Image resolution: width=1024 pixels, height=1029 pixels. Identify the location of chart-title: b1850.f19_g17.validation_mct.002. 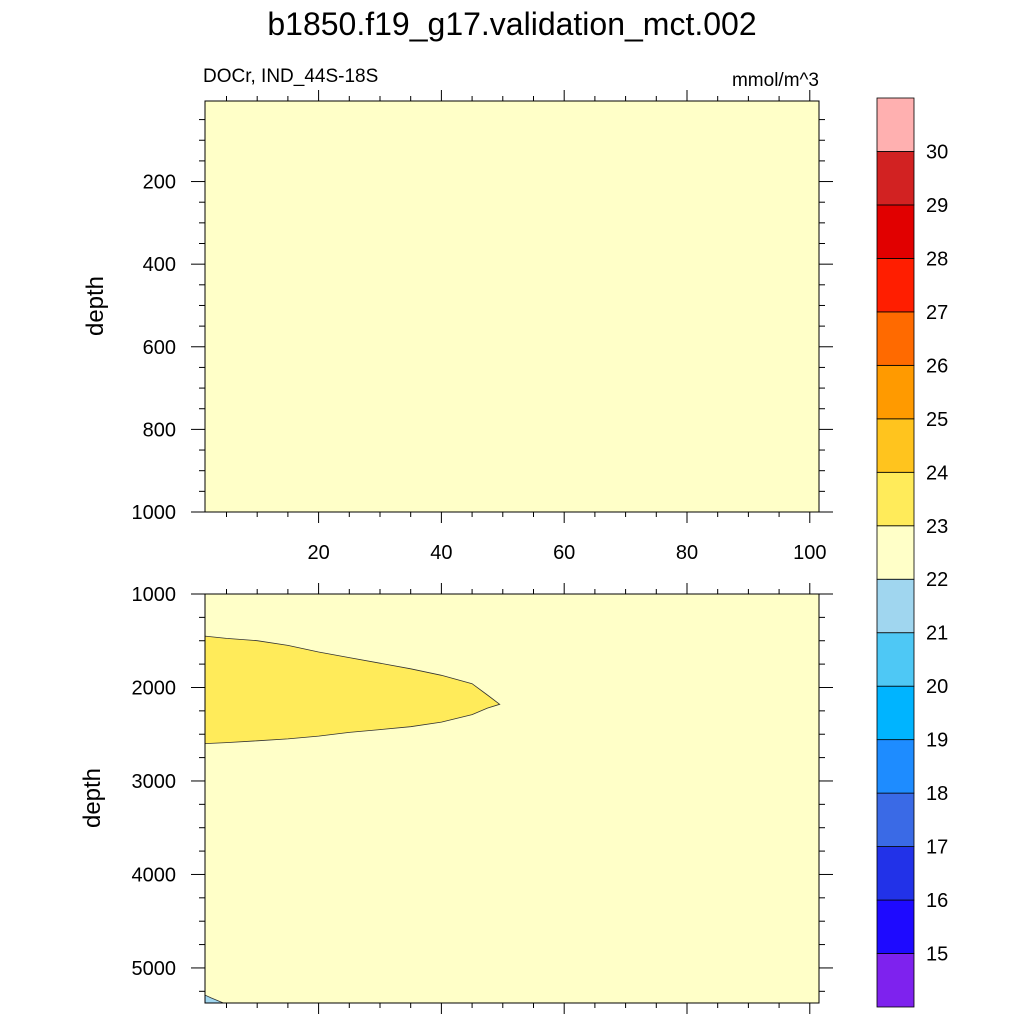
(511, 24).